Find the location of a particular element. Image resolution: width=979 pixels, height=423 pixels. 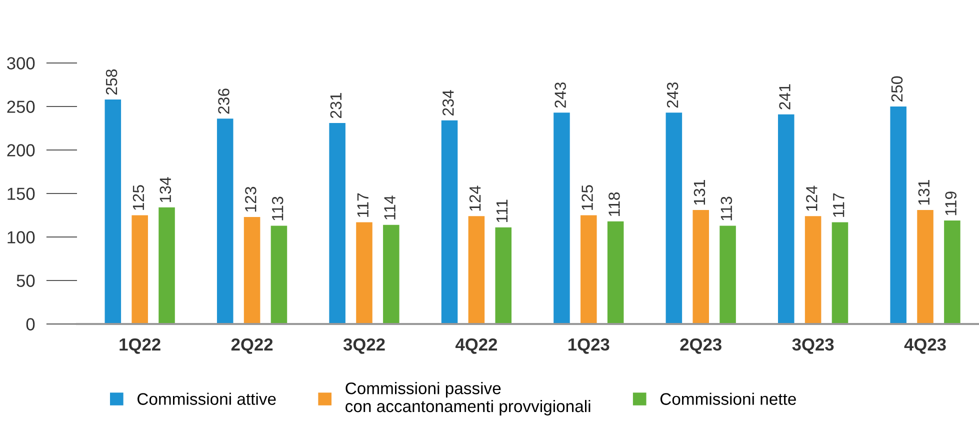

data-label: 111 is located at coordinates (502, 211).